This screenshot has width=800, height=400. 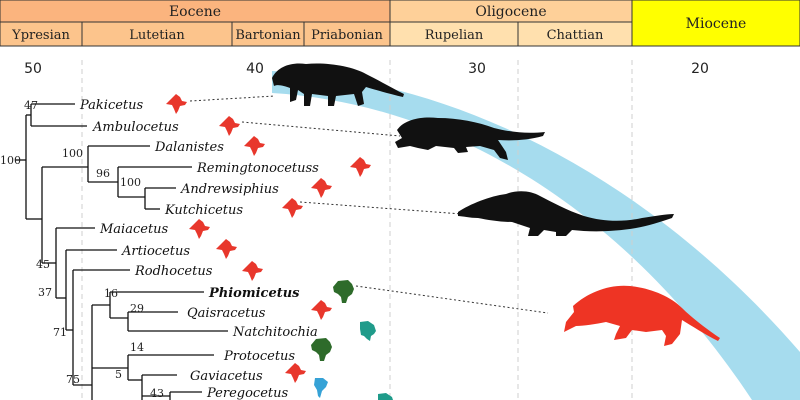 What do you see at coordinates (45, 292) in the screenshot?
I see `support-value: 37` at bounding box center [45, 292].